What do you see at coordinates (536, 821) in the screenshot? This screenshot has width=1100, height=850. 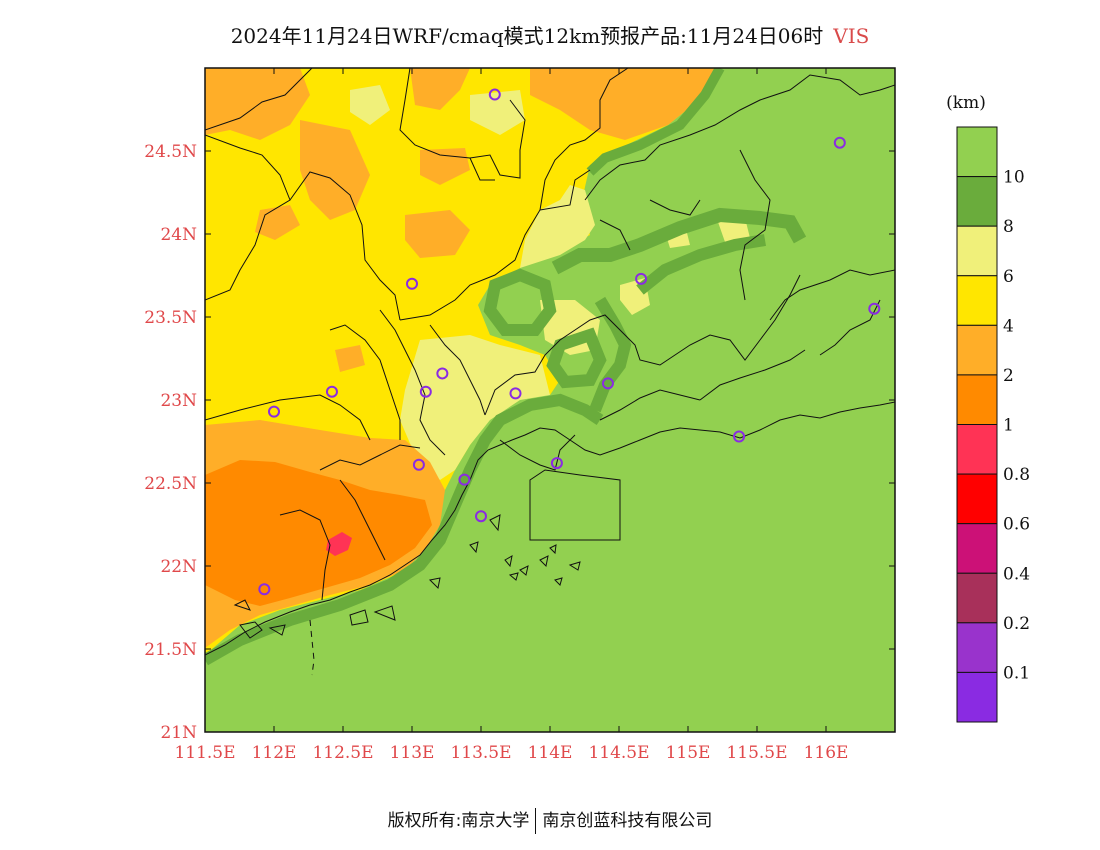 I see `footer-separator` at bounding box center [536, 821].